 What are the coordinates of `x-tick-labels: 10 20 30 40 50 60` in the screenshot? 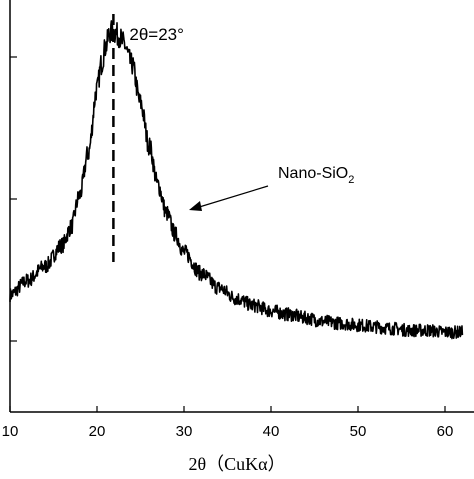 It's located at (228, 431).